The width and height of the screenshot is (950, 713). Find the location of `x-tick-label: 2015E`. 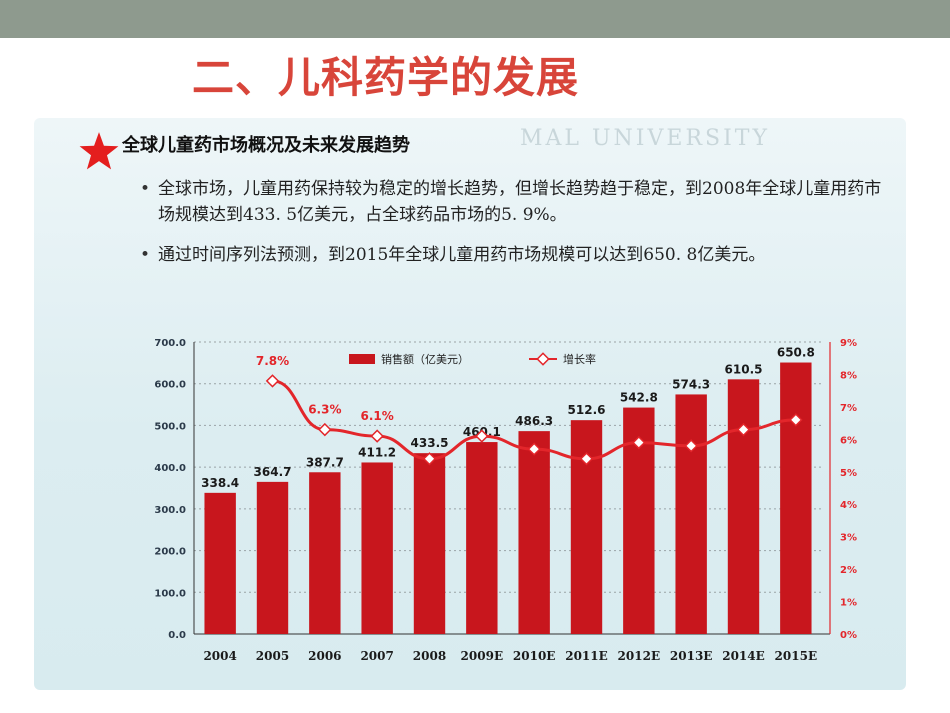

x-tick-label: 2015E is located at coordinates (796, 656).